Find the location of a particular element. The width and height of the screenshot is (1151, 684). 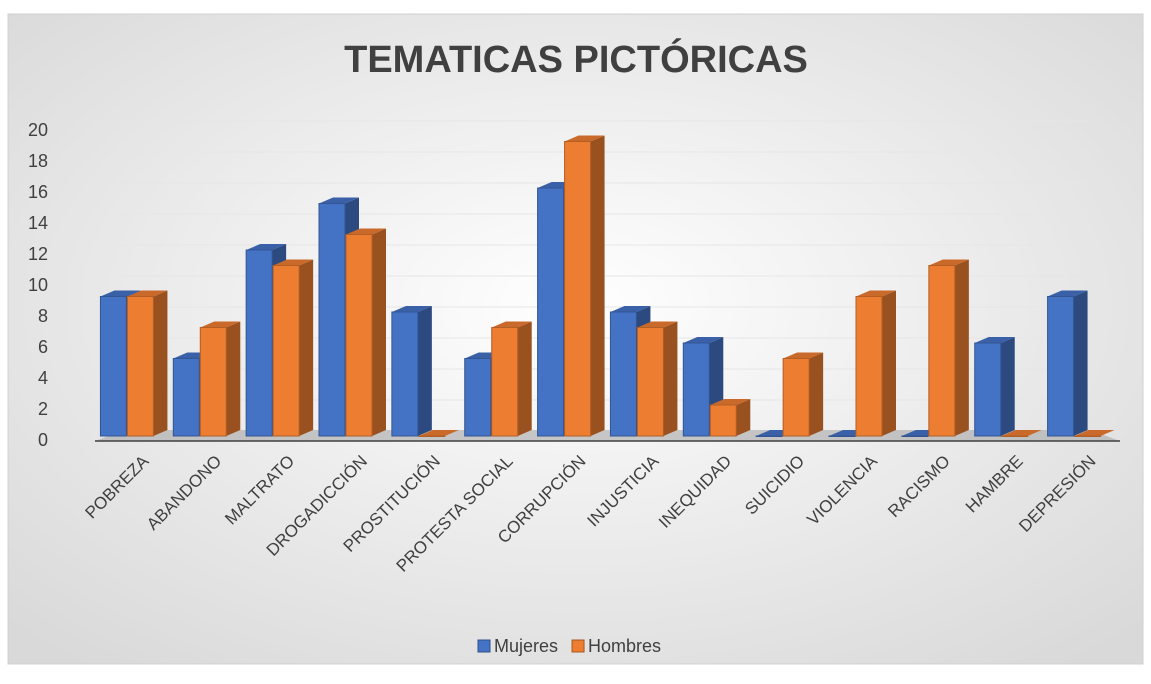

y-tick-label: 10 is located at coordinates (38, 285).